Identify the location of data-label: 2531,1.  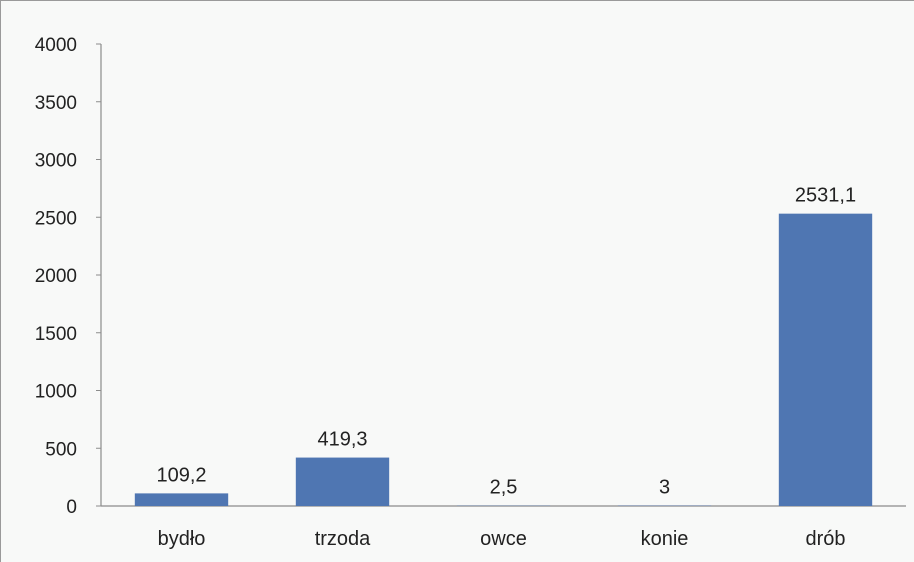
(825, 196).